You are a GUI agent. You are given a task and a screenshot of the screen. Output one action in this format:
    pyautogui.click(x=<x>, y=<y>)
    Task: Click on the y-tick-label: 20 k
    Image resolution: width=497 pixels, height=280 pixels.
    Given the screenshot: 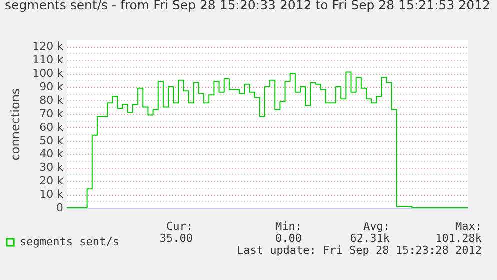 What is the action you would take?
    pyautogui.click(x=52, y=181)
    